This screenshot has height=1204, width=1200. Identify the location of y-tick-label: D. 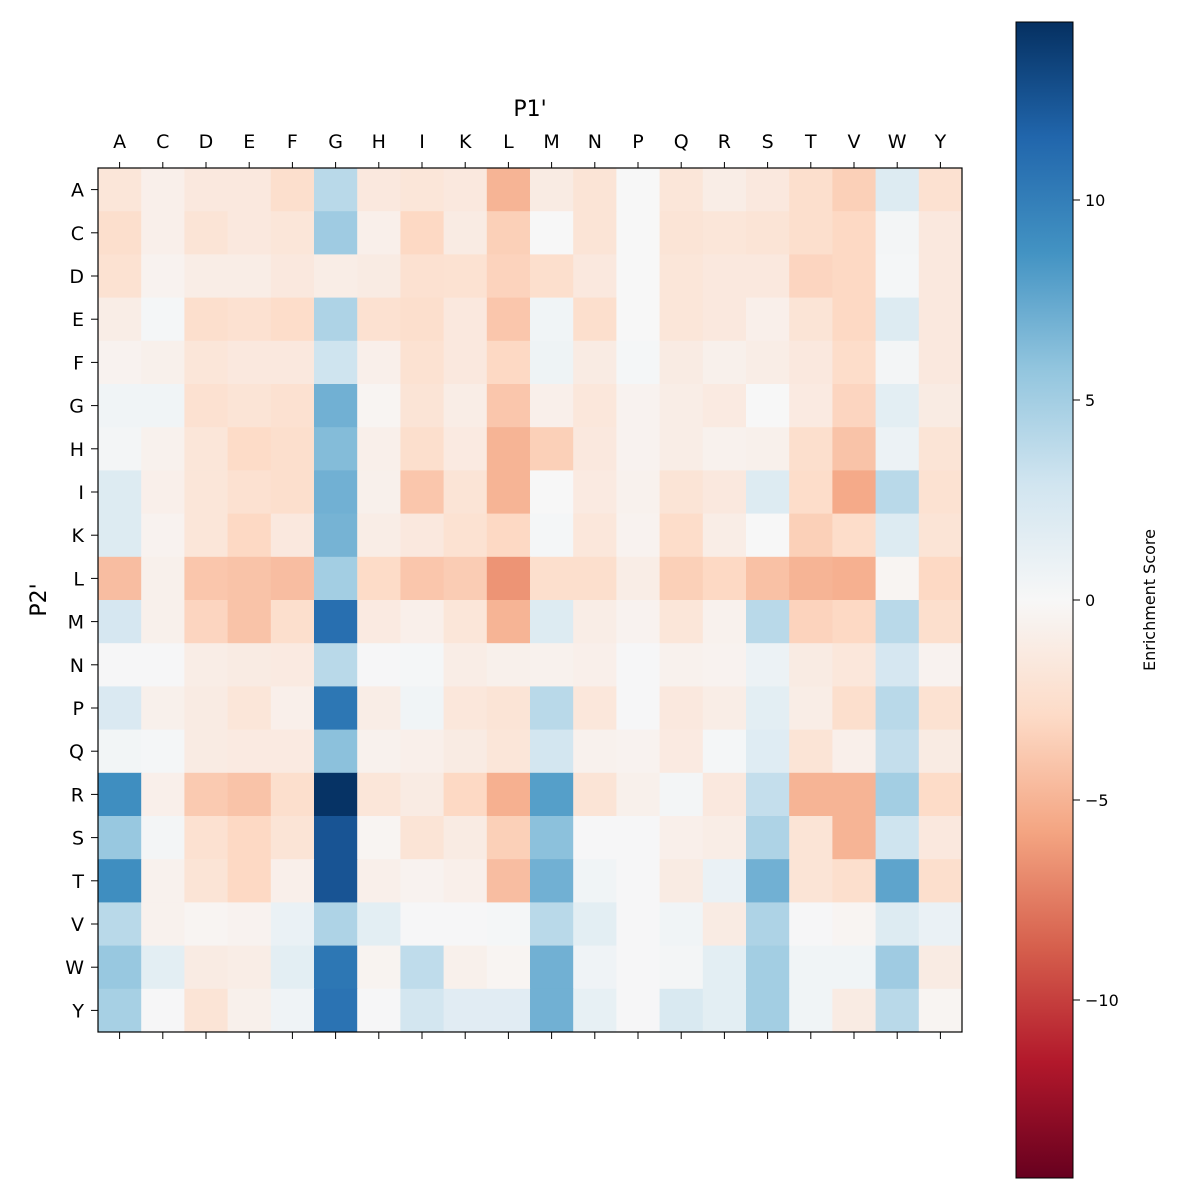
(76, 277).